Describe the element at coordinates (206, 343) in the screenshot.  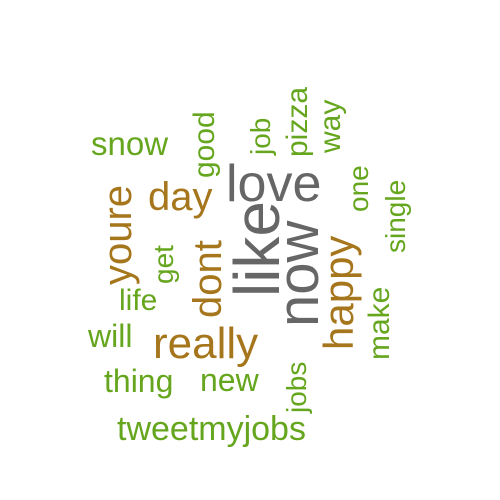
I see `word-really: really` at that location.